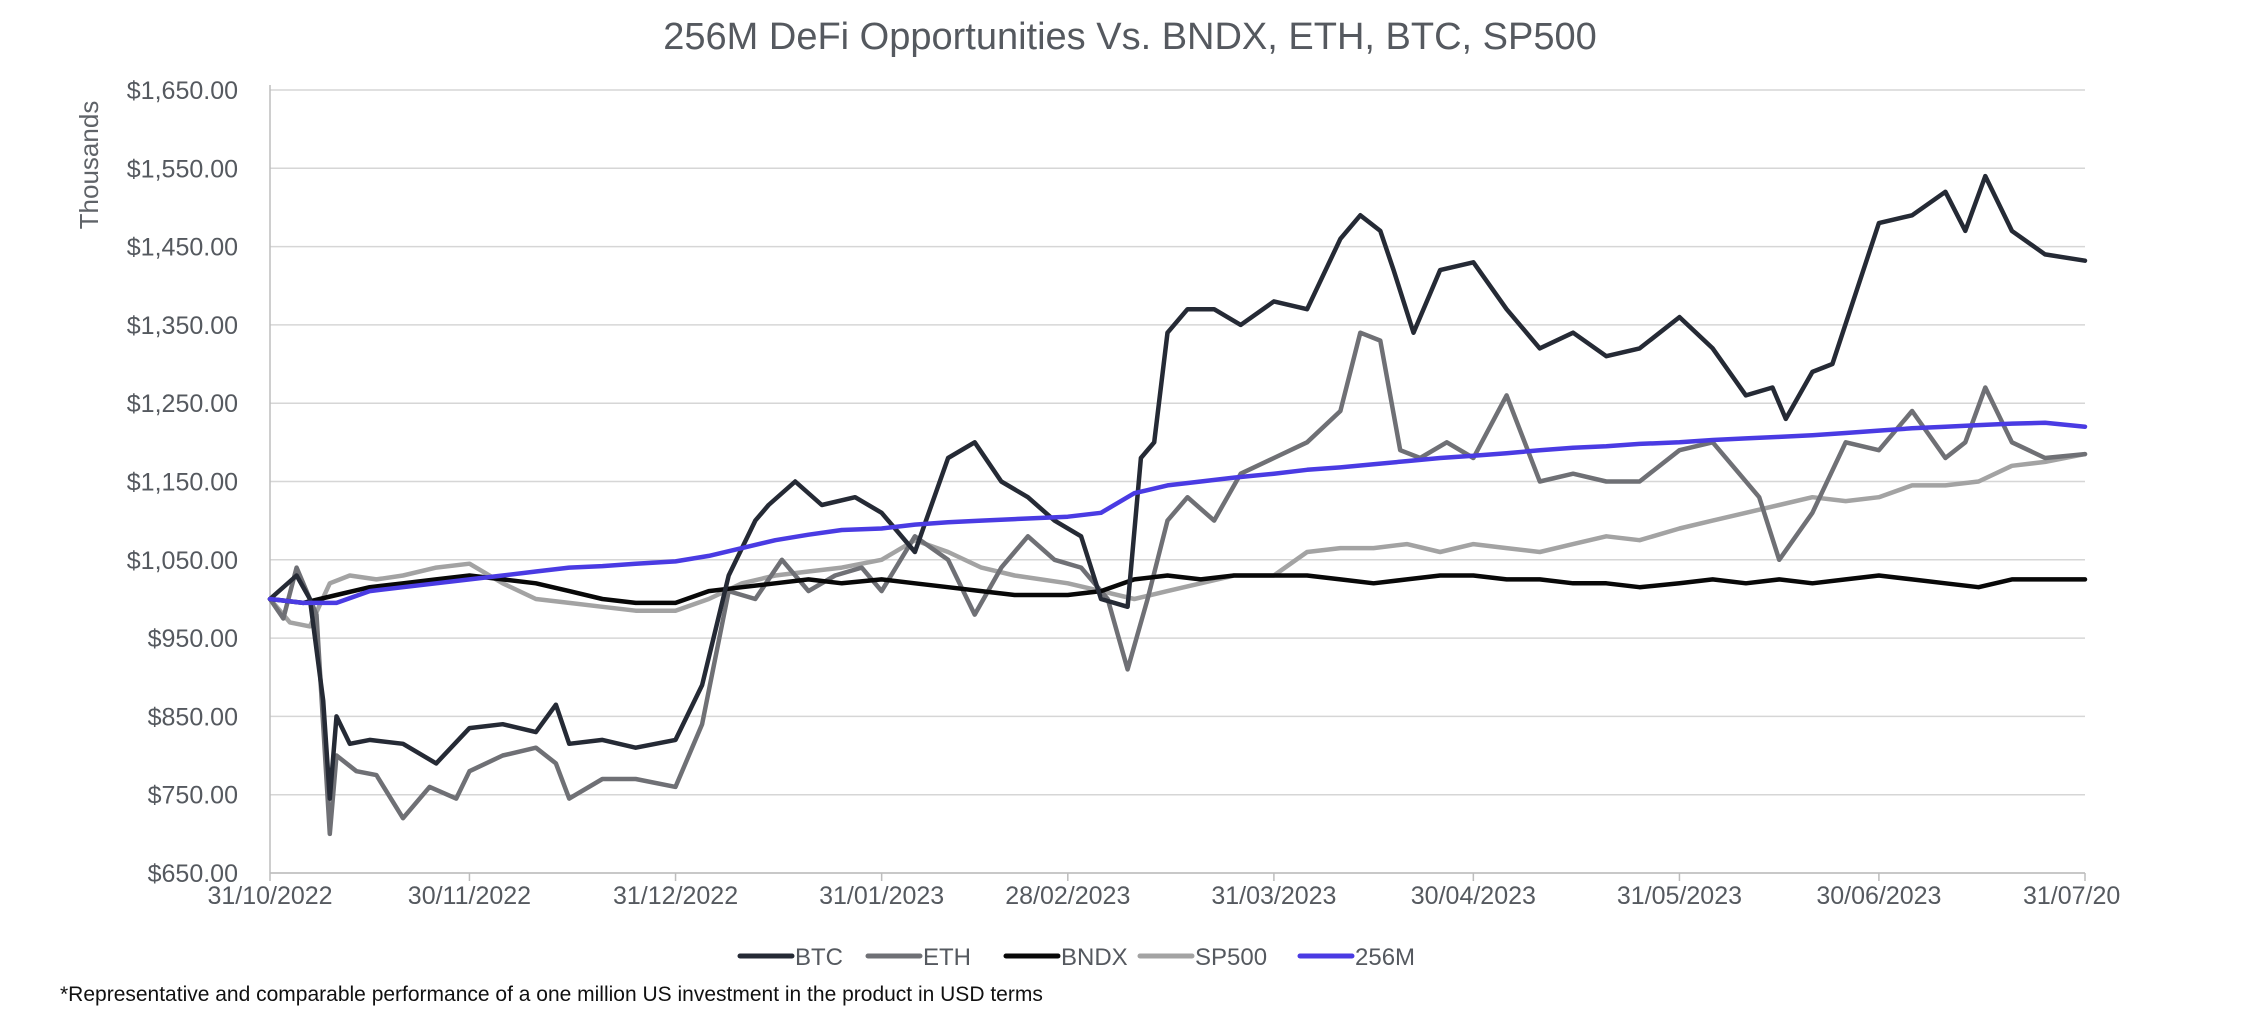  I want to click on y-tick-label: $1,150.00, so click(182, 483).